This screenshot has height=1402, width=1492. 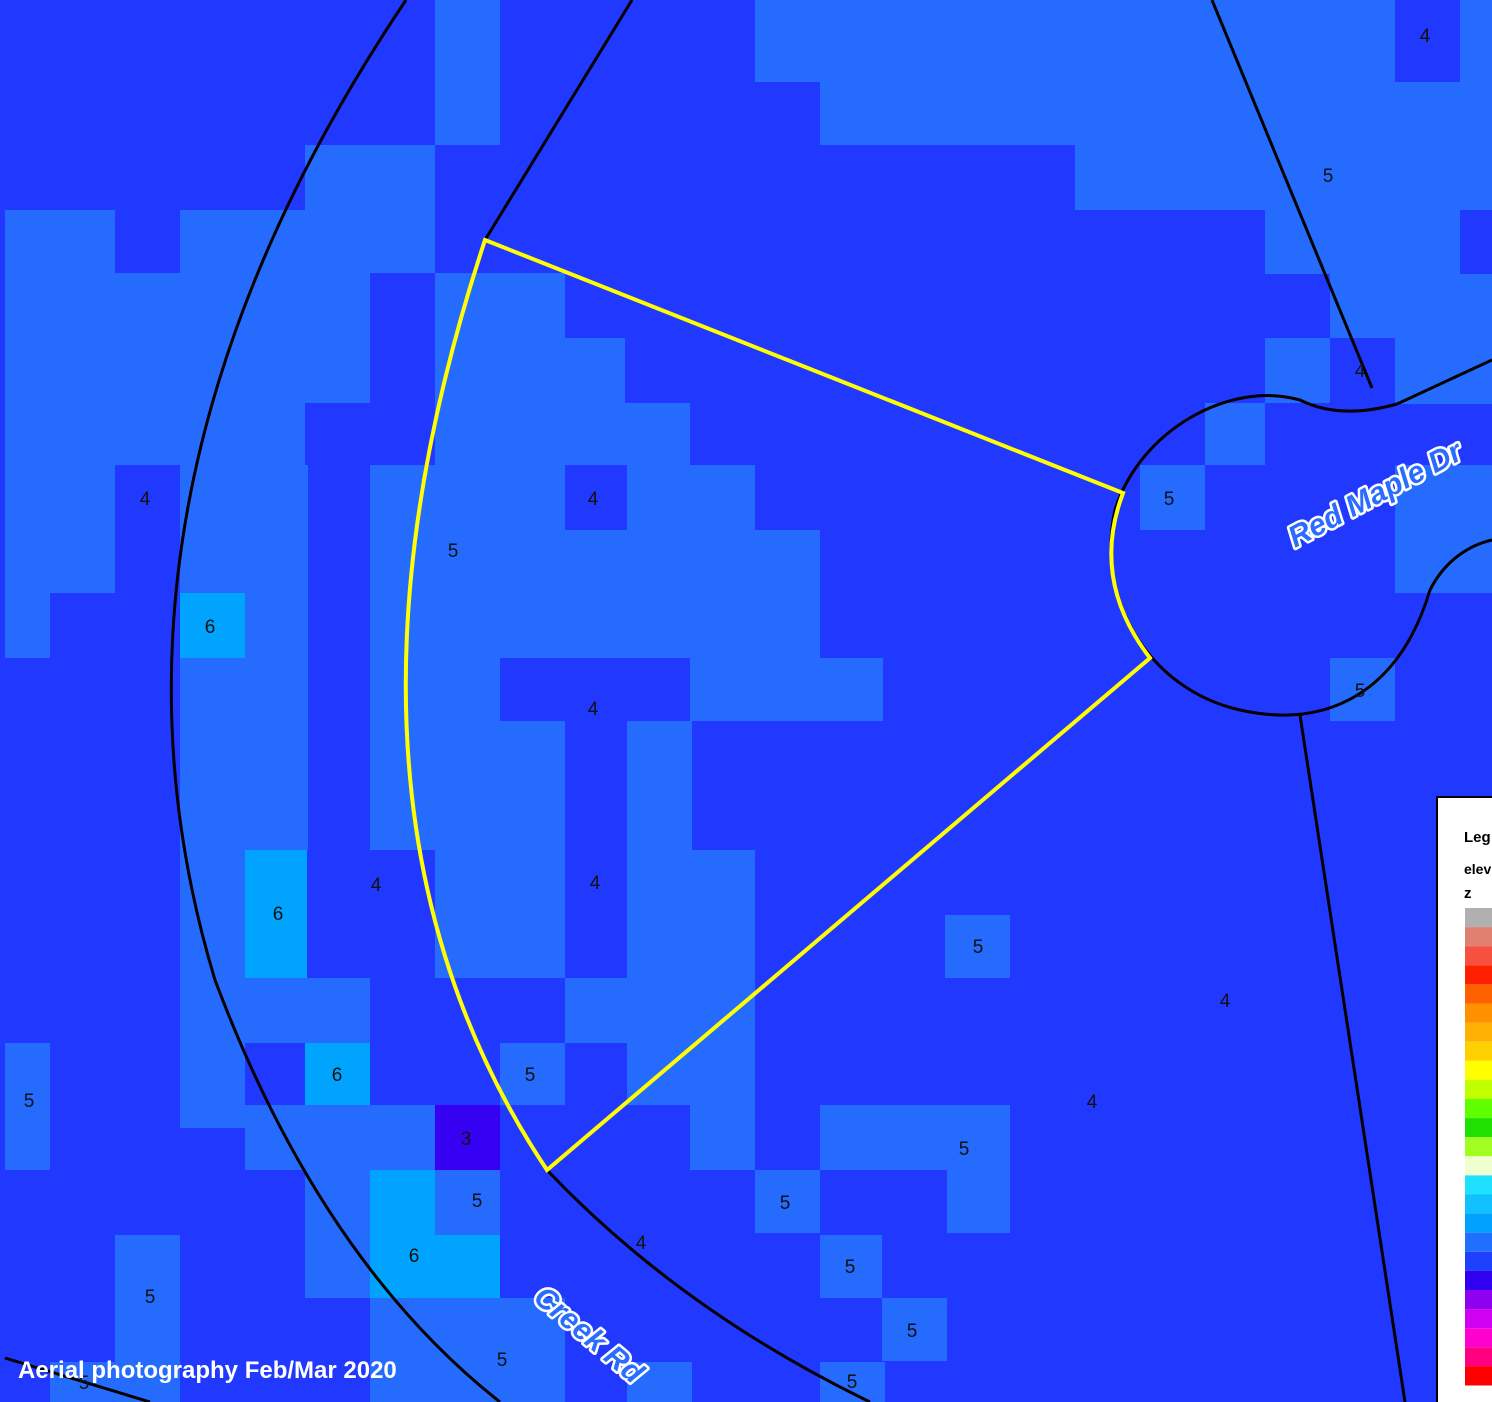 I want to click on creek-rd-inner-edge-south, so click(x=708, y=1285).